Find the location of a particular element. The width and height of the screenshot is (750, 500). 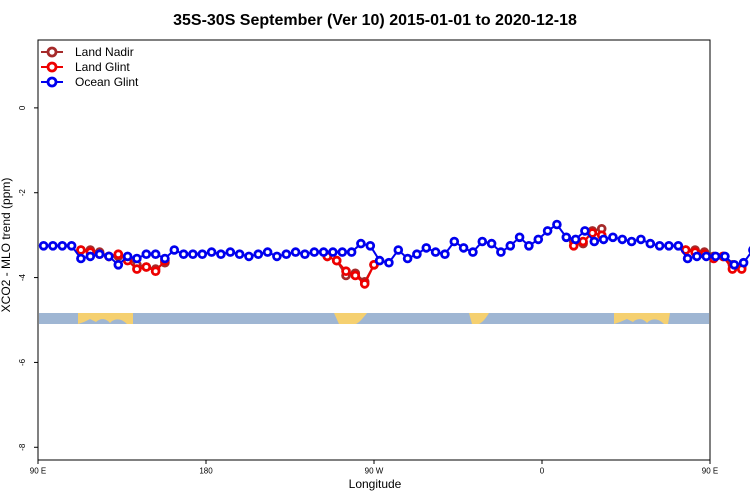

x-axis: 90 E 180 90 W 0 90 E is located at coordinates (374, 468).